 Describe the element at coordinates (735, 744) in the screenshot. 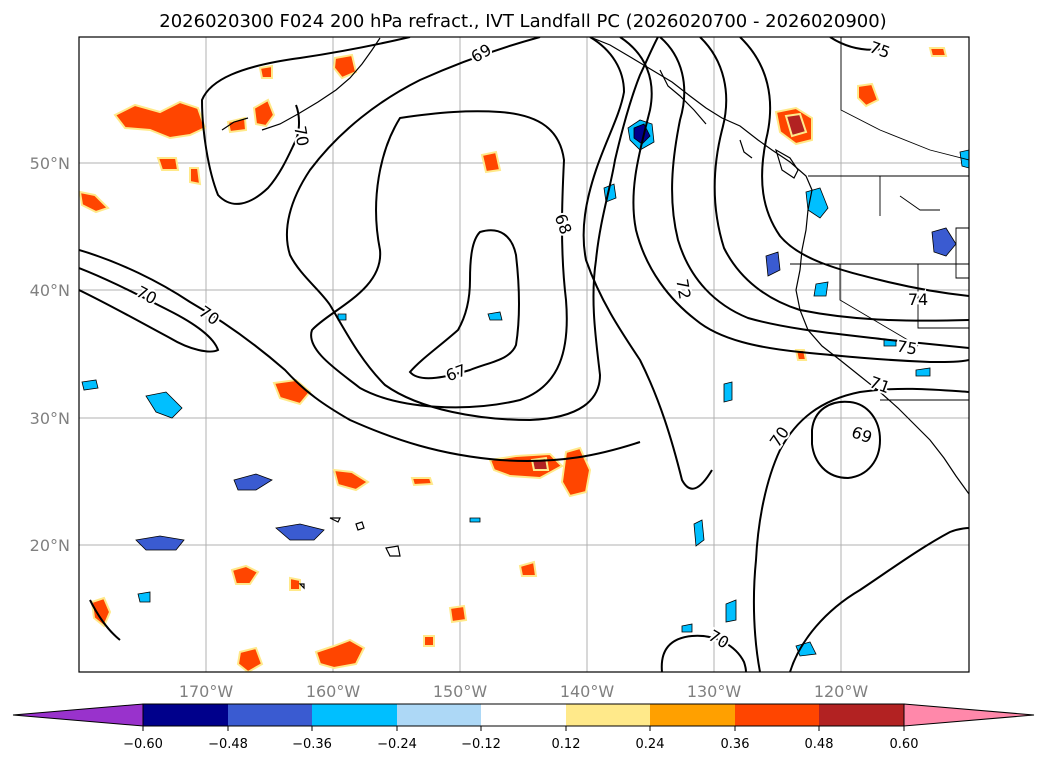

I see `colorbar-tick-label: 0.36` at that location.